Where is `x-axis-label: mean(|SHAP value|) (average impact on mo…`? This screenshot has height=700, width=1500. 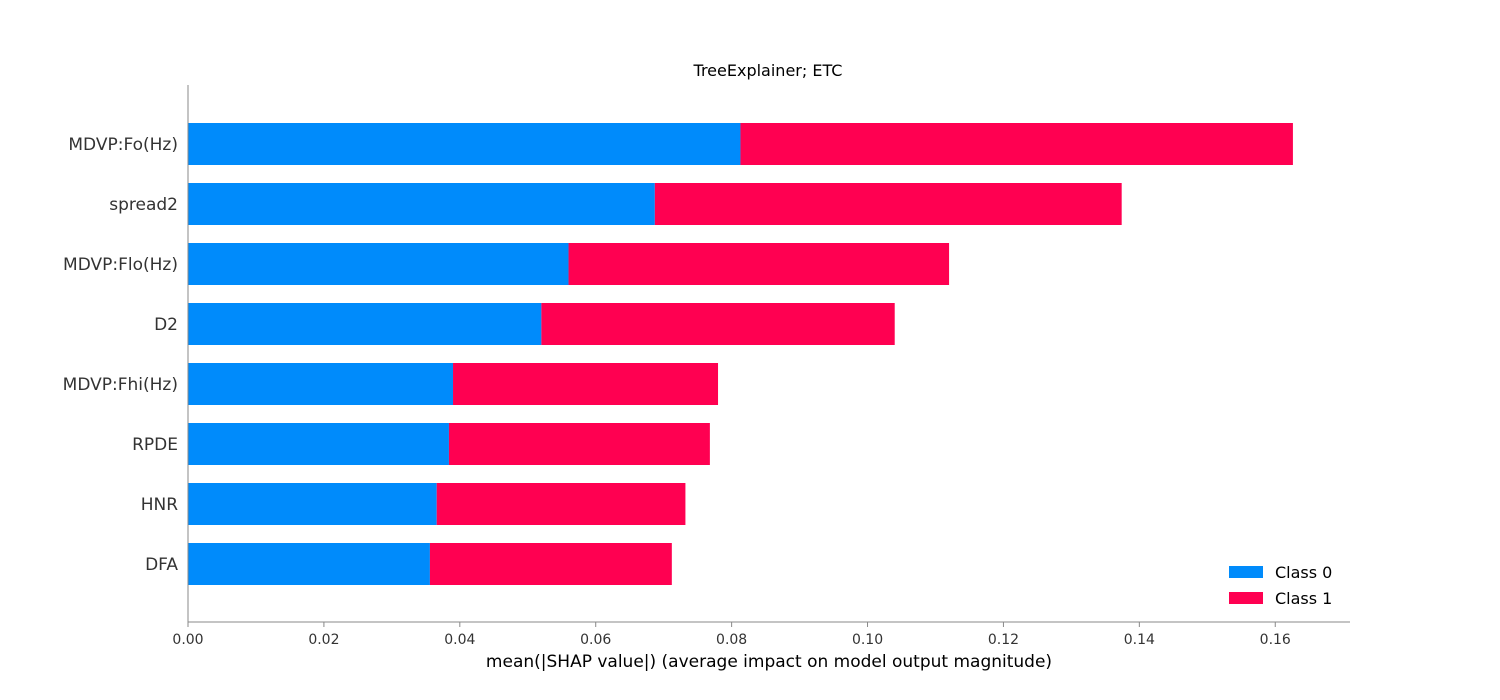 x-axis-label: mean(|SHAP value|) (average impact on mo… is located at coordinates (769, 662).